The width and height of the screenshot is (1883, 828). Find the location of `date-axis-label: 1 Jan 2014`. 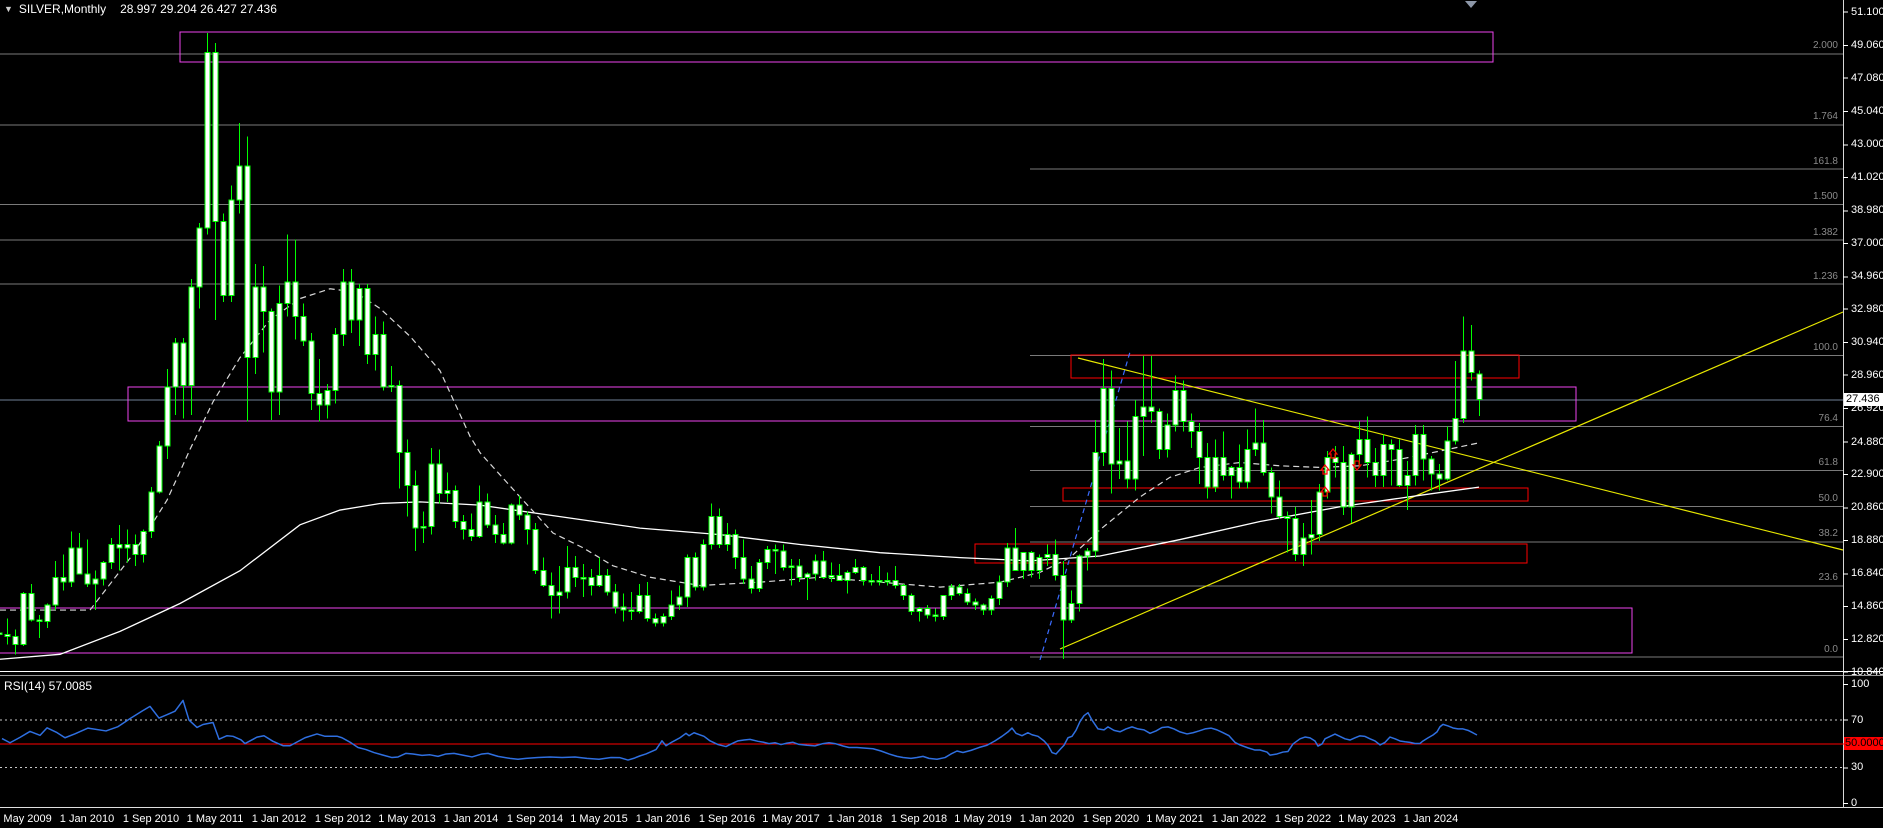

date-axis-label: 1 Jan 2014 is located at coordinates (471, 819).